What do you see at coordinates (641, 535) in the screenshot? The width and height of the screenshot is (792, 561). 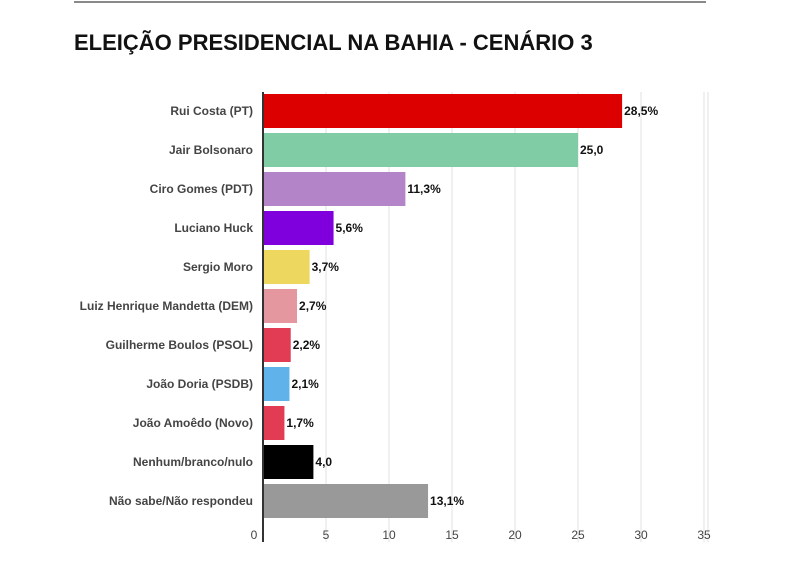 I see `x-tick-label: 30` at bounding box center [641, 535].